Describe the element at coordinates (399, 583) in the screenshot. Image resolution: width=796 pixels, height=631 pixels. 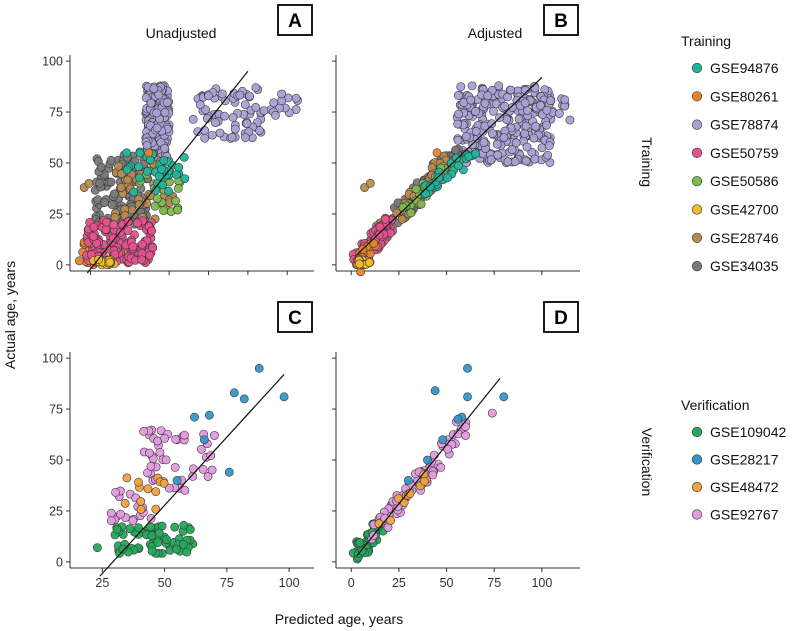
I see `x-tick-label: 25` at that location.